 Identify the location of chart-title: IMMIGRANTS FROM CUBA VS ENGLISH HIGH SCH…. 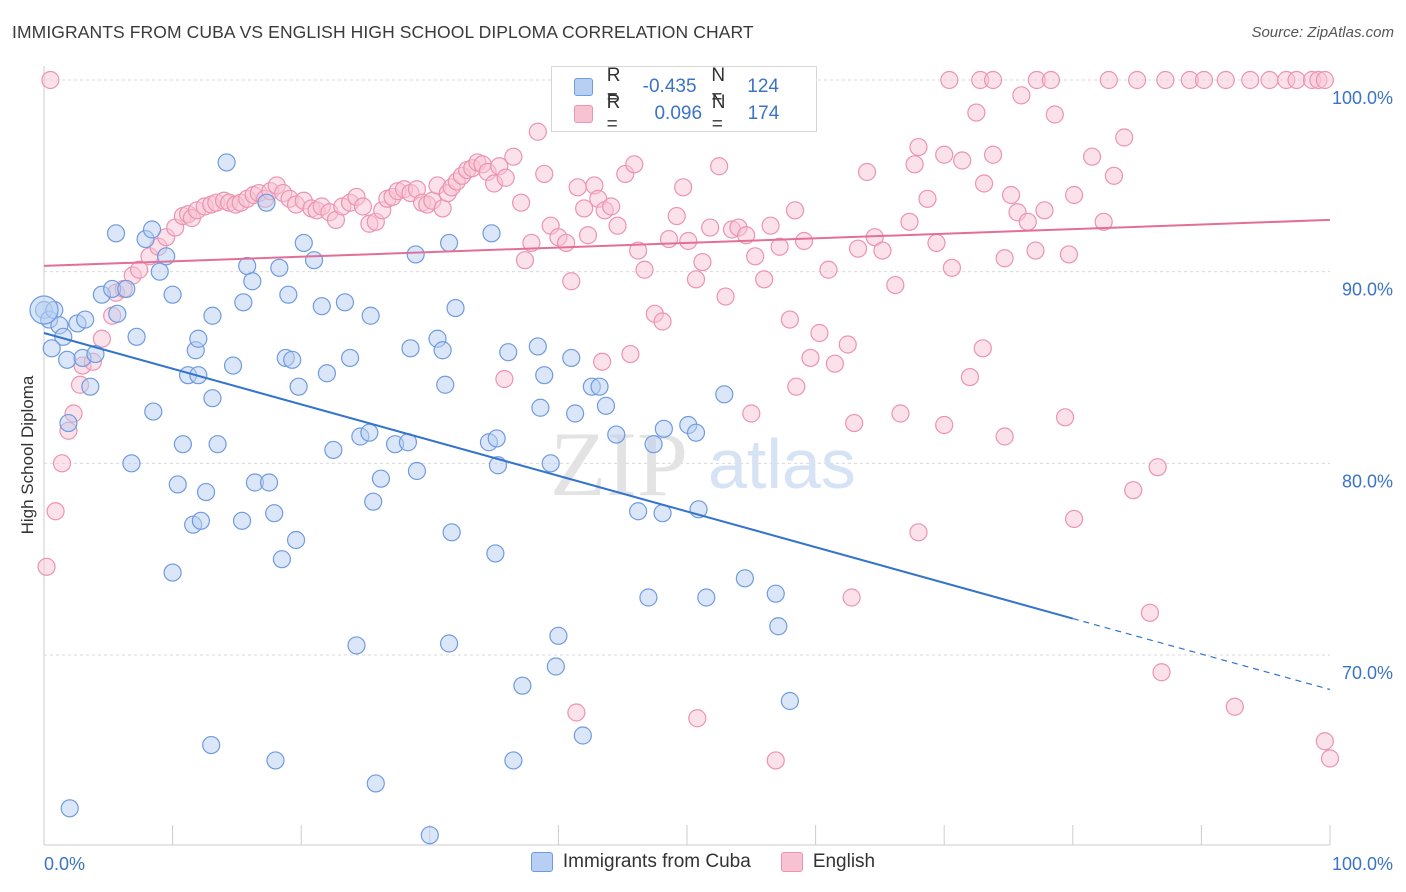
(383, 32).